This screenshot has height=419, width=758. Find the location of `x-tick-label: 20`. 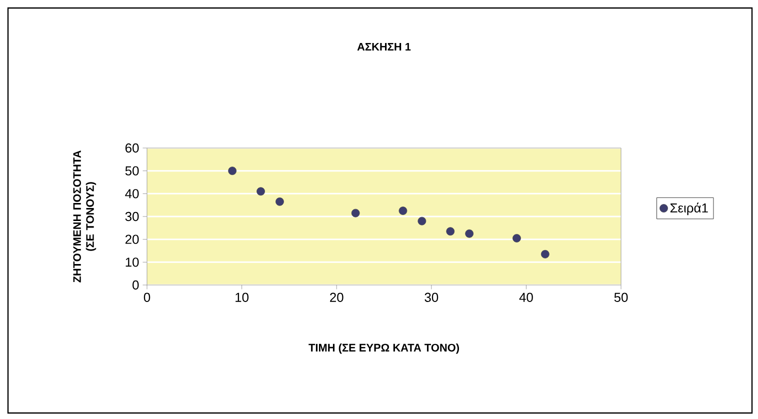

x-tick-label: 20 is located at coordinates (337, 297).